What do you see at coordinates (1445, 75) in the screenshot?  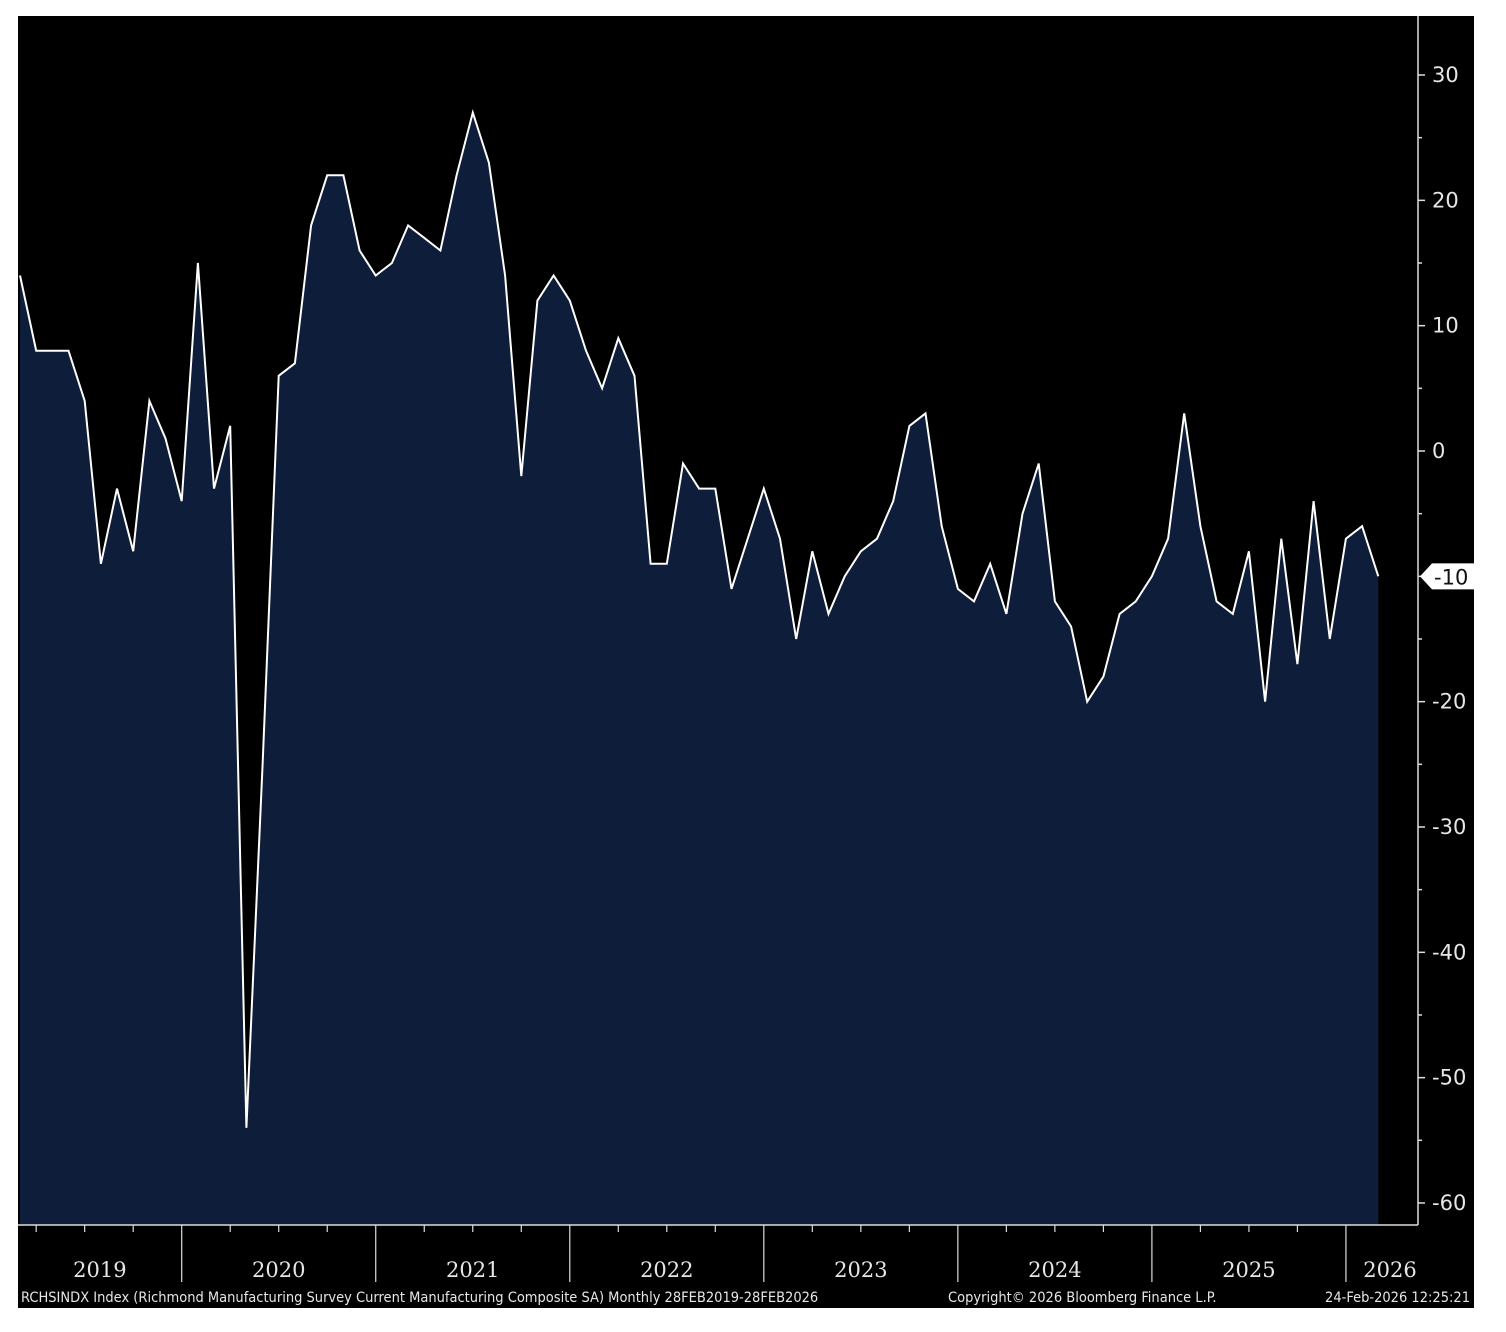 I see `y-tick-label: 30` at bounding box center [1445, 75].